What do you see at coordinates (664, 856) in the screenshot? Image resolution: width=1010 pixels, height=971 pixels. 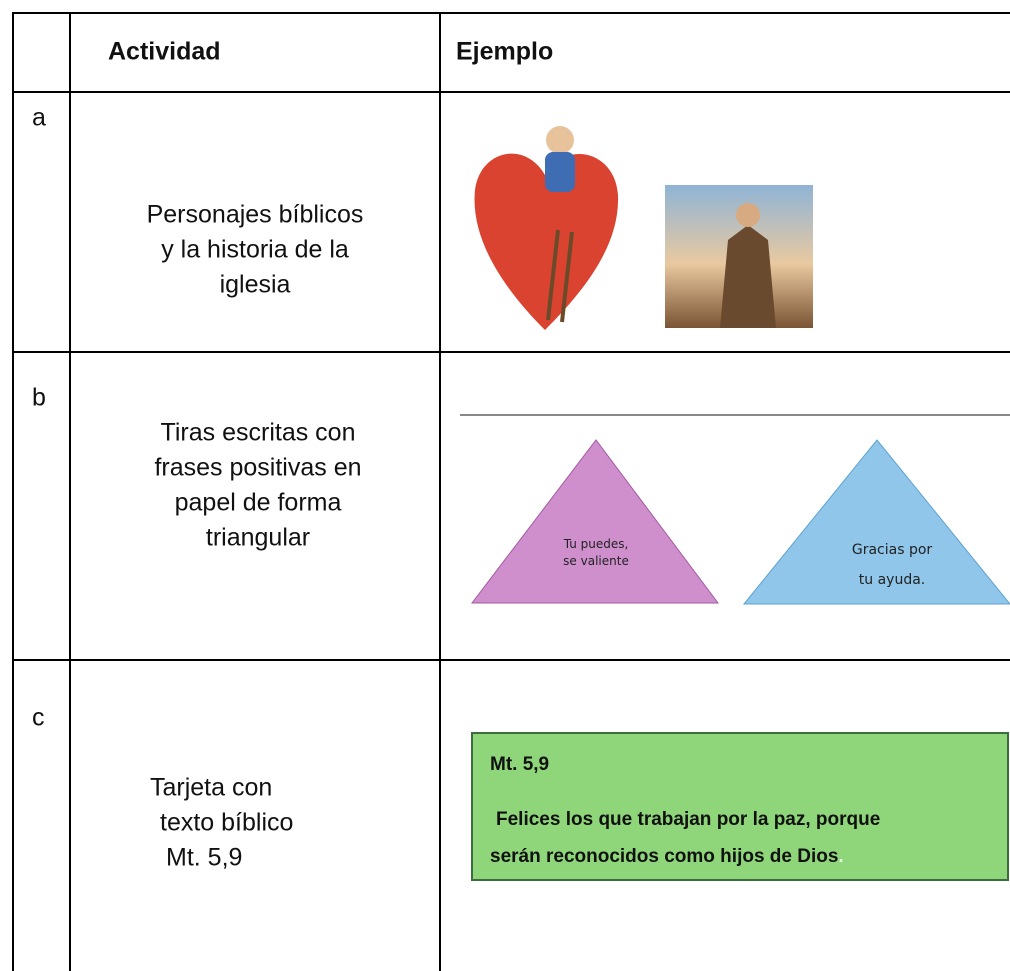 I see `card-text-line: serán reconocidos como hijos de Dios` at bounding box center [664, 856].